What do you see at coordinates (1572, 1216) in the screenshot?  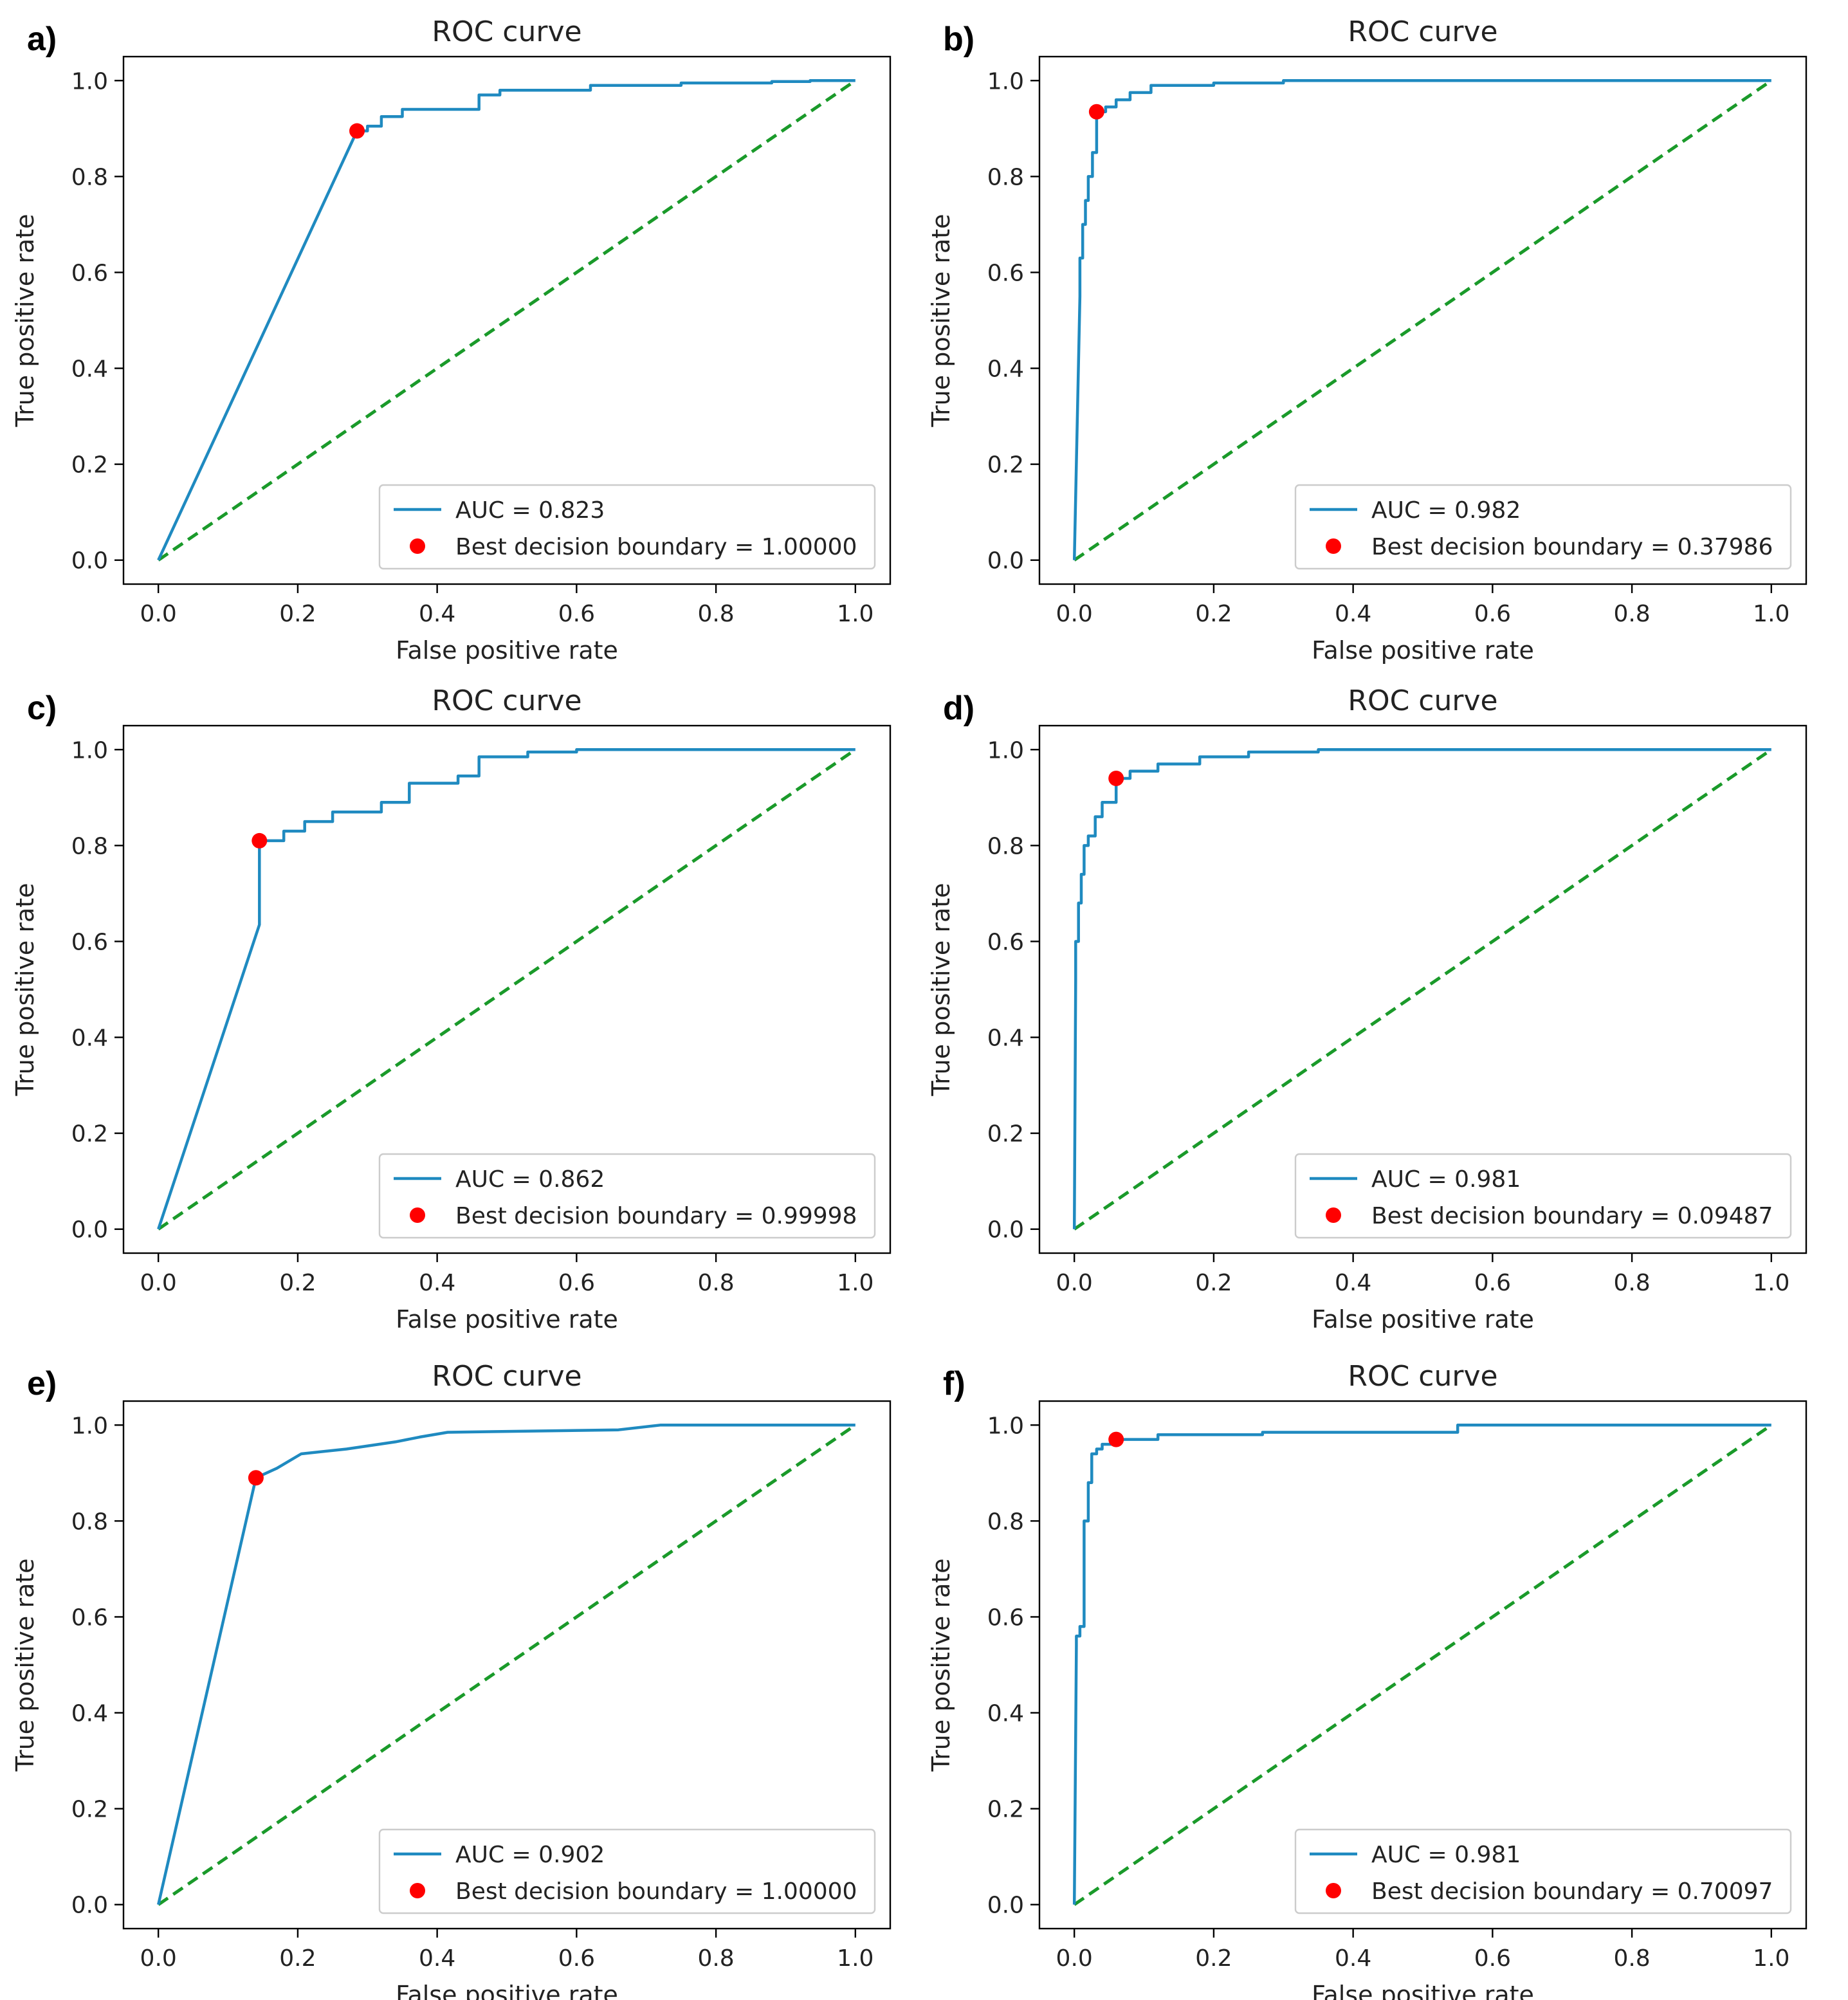 I see `legend-boundary-label: Best decision boundary = 0.09487` at bounding box center [1572, 1216].